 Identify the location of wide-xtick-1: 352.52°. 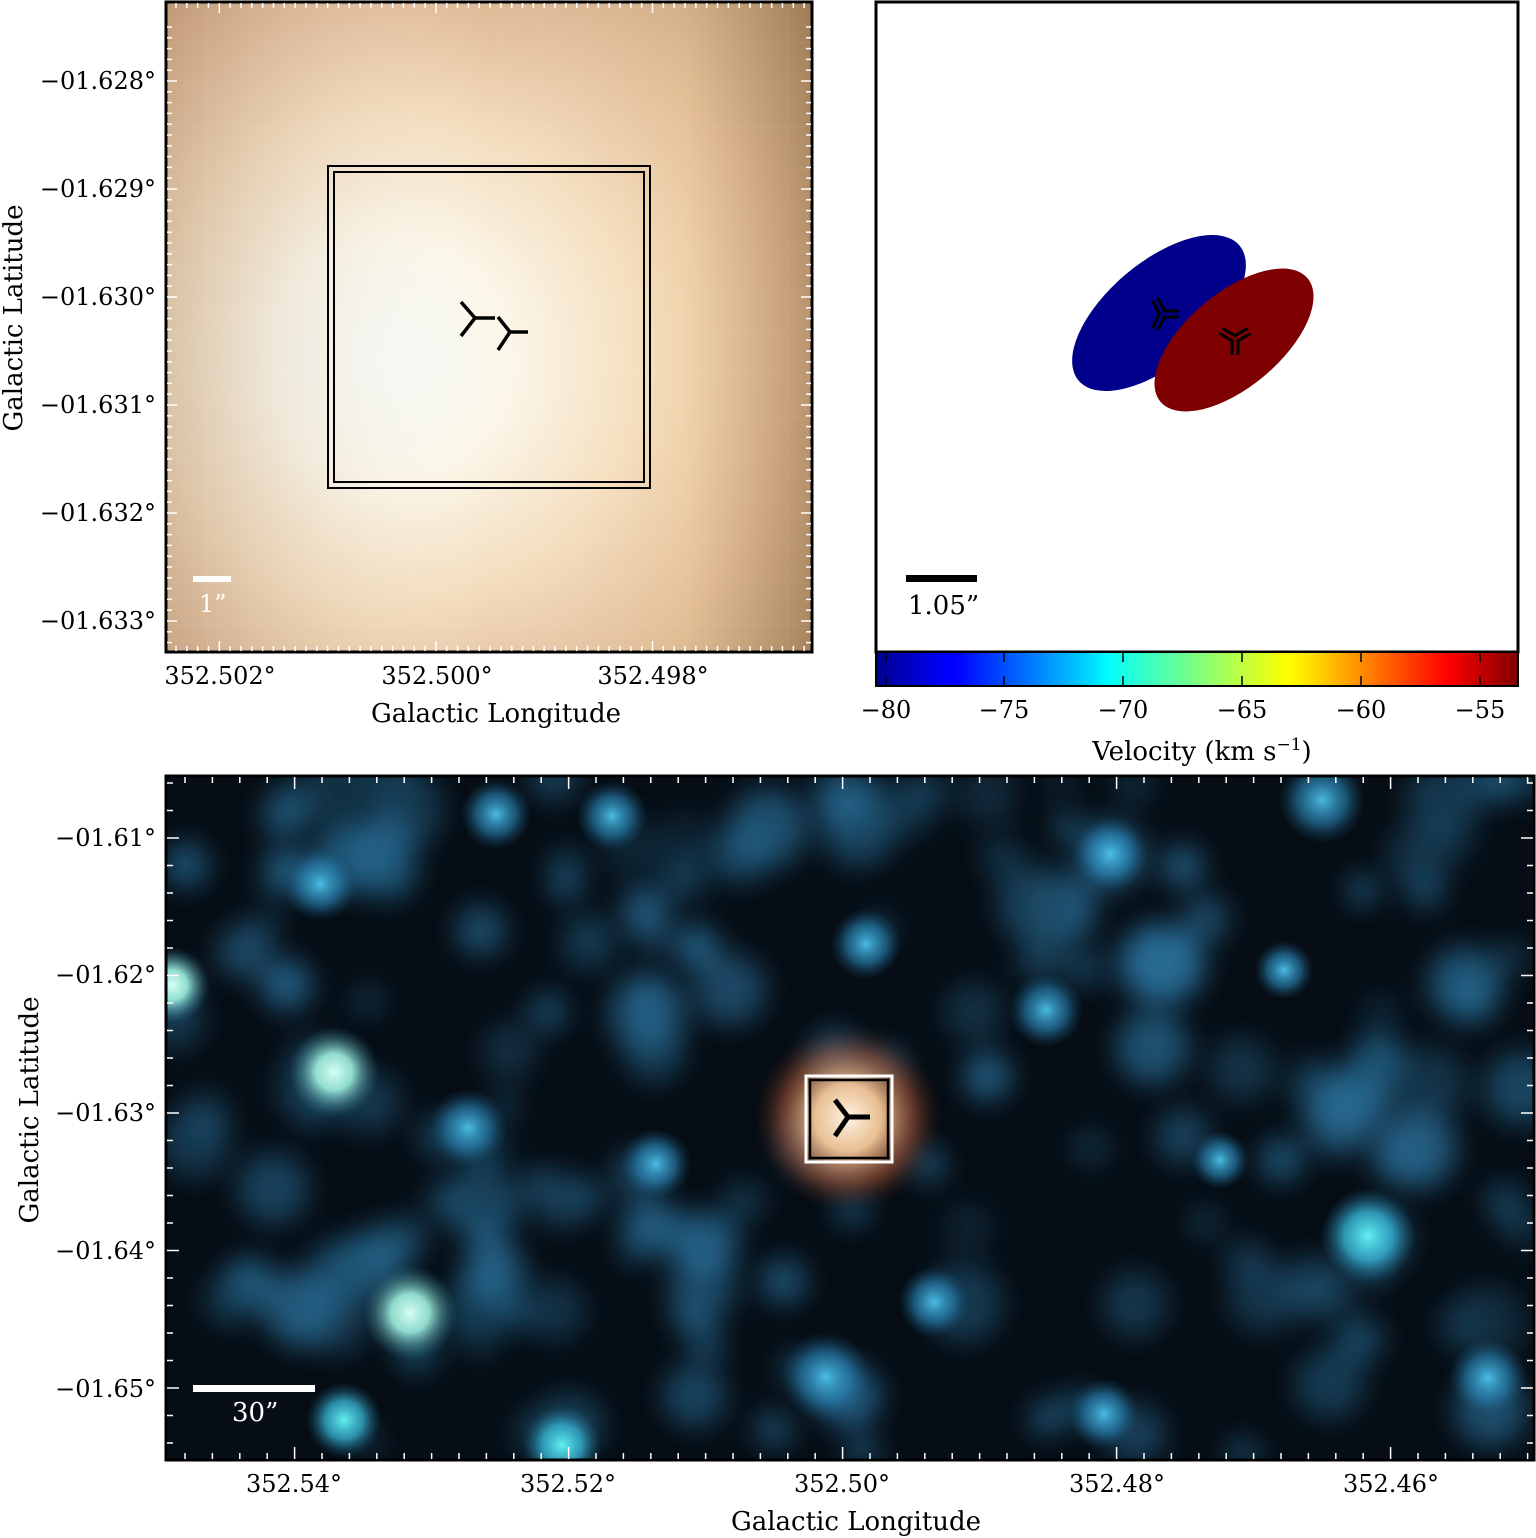
(568, 1484).